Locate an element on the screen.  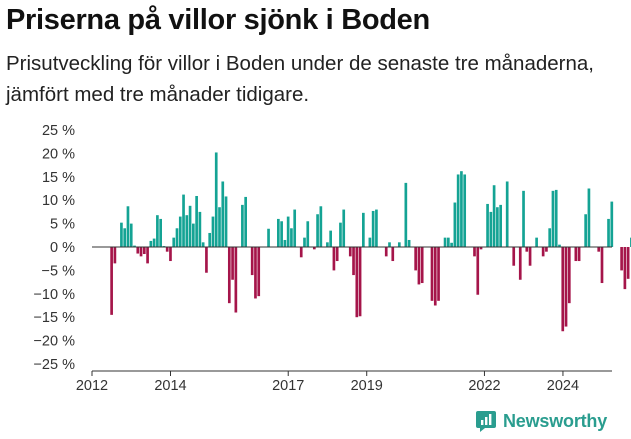
y-tick-label: 25 % is located at coordinates (58, 131).